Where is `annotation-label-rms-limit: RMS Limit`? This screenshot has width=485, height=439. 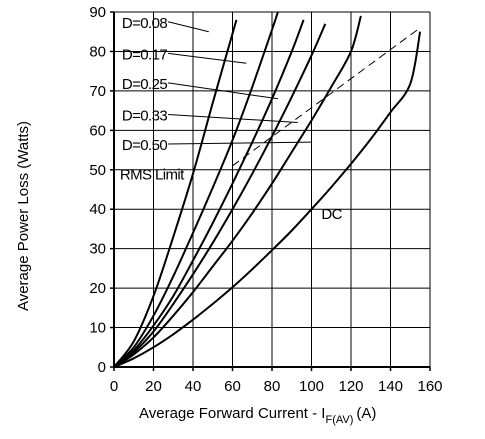 annotation-label-rms-limit: RMS Limit is located at coordinates (152, 175).